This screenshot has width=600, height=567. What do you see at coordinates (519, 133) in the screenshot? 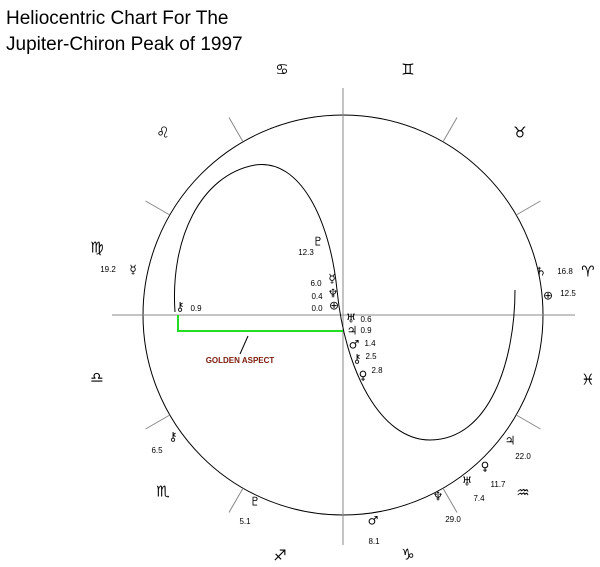
I see `sign: ♉` at bounding box center [519, 133].